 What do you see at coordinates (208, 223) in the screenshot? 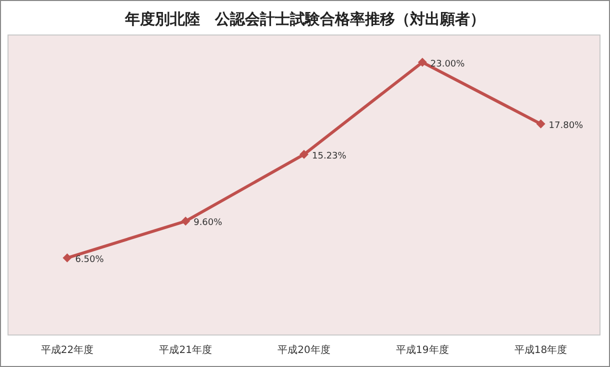
I see `data-label: 9.60%` at bounding box center [208, 223].